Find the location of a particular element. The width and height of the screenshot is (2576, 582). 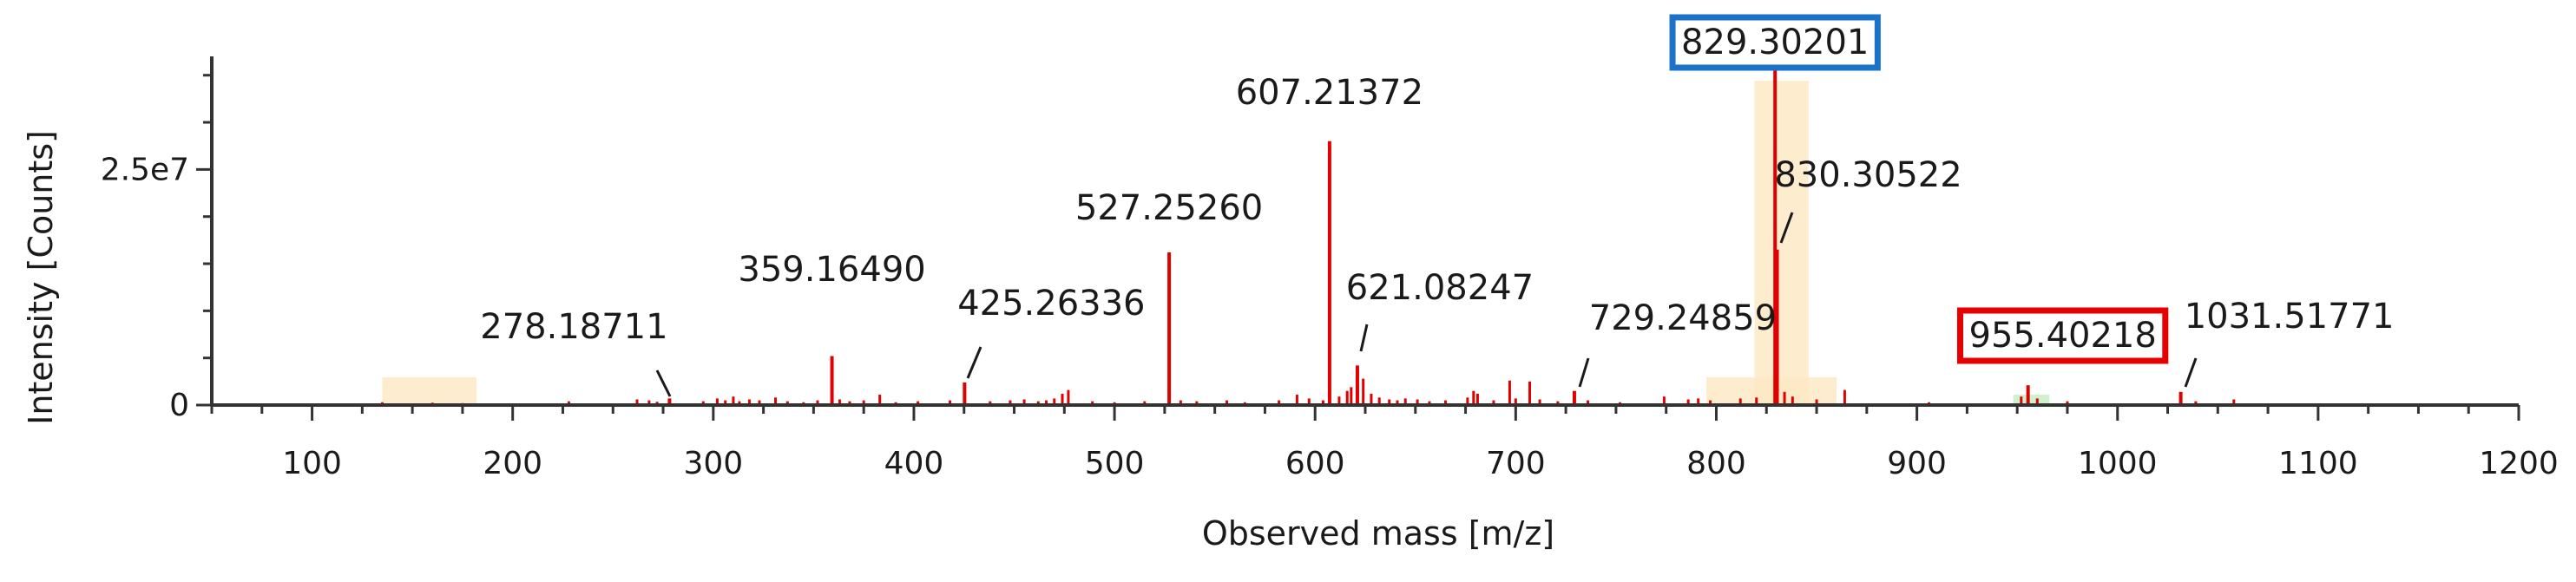

peak-label: 830.30522 is located at coordinates (1868, 175).